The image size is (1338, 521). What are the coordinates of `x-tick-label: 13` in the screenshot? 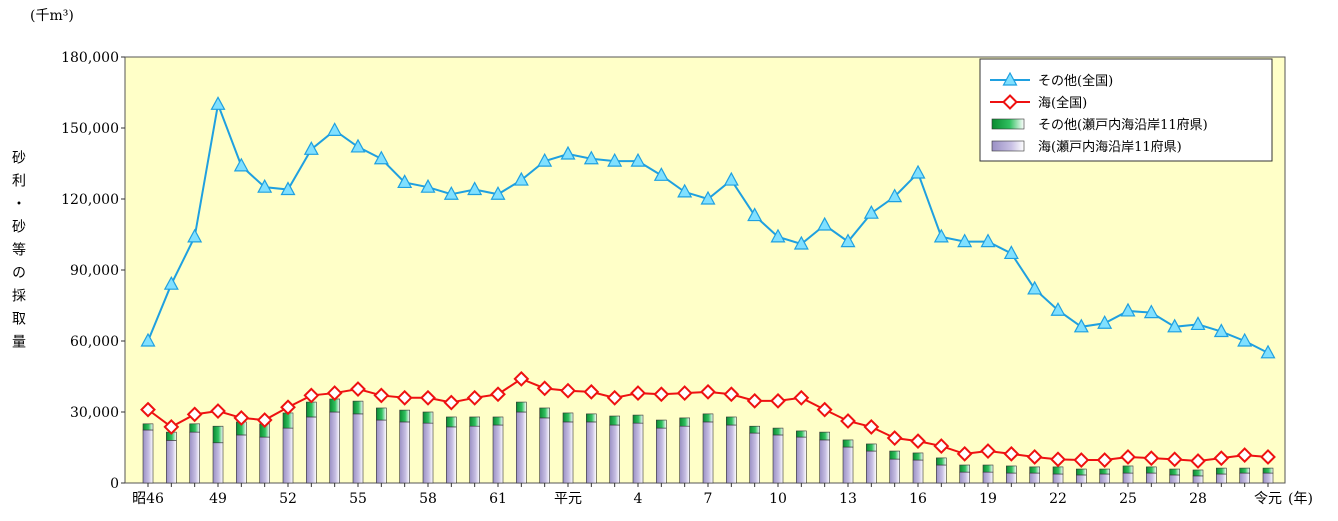 It's located at (848, 499).